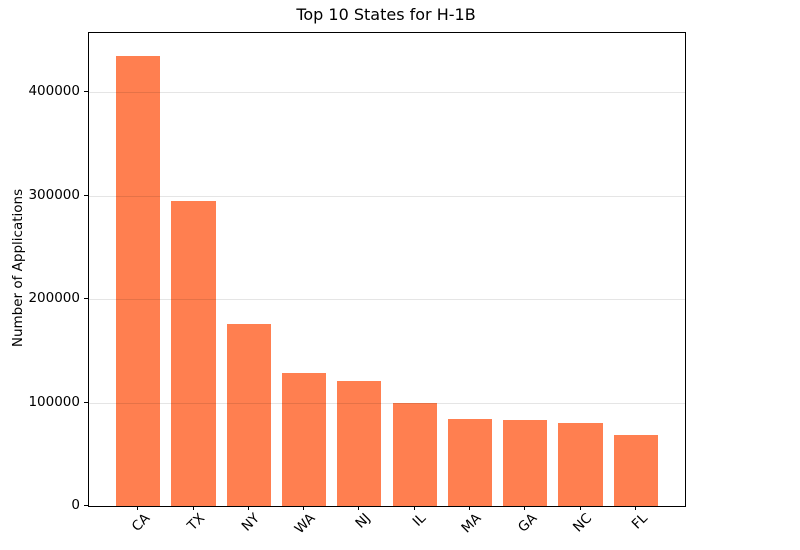 The width and height of the screenshot is (800, 550). What do you see at coordinates (419, 520) in the screenshot?
I see `x-tick-label-IL: IL` at bounding box center [419, 520].